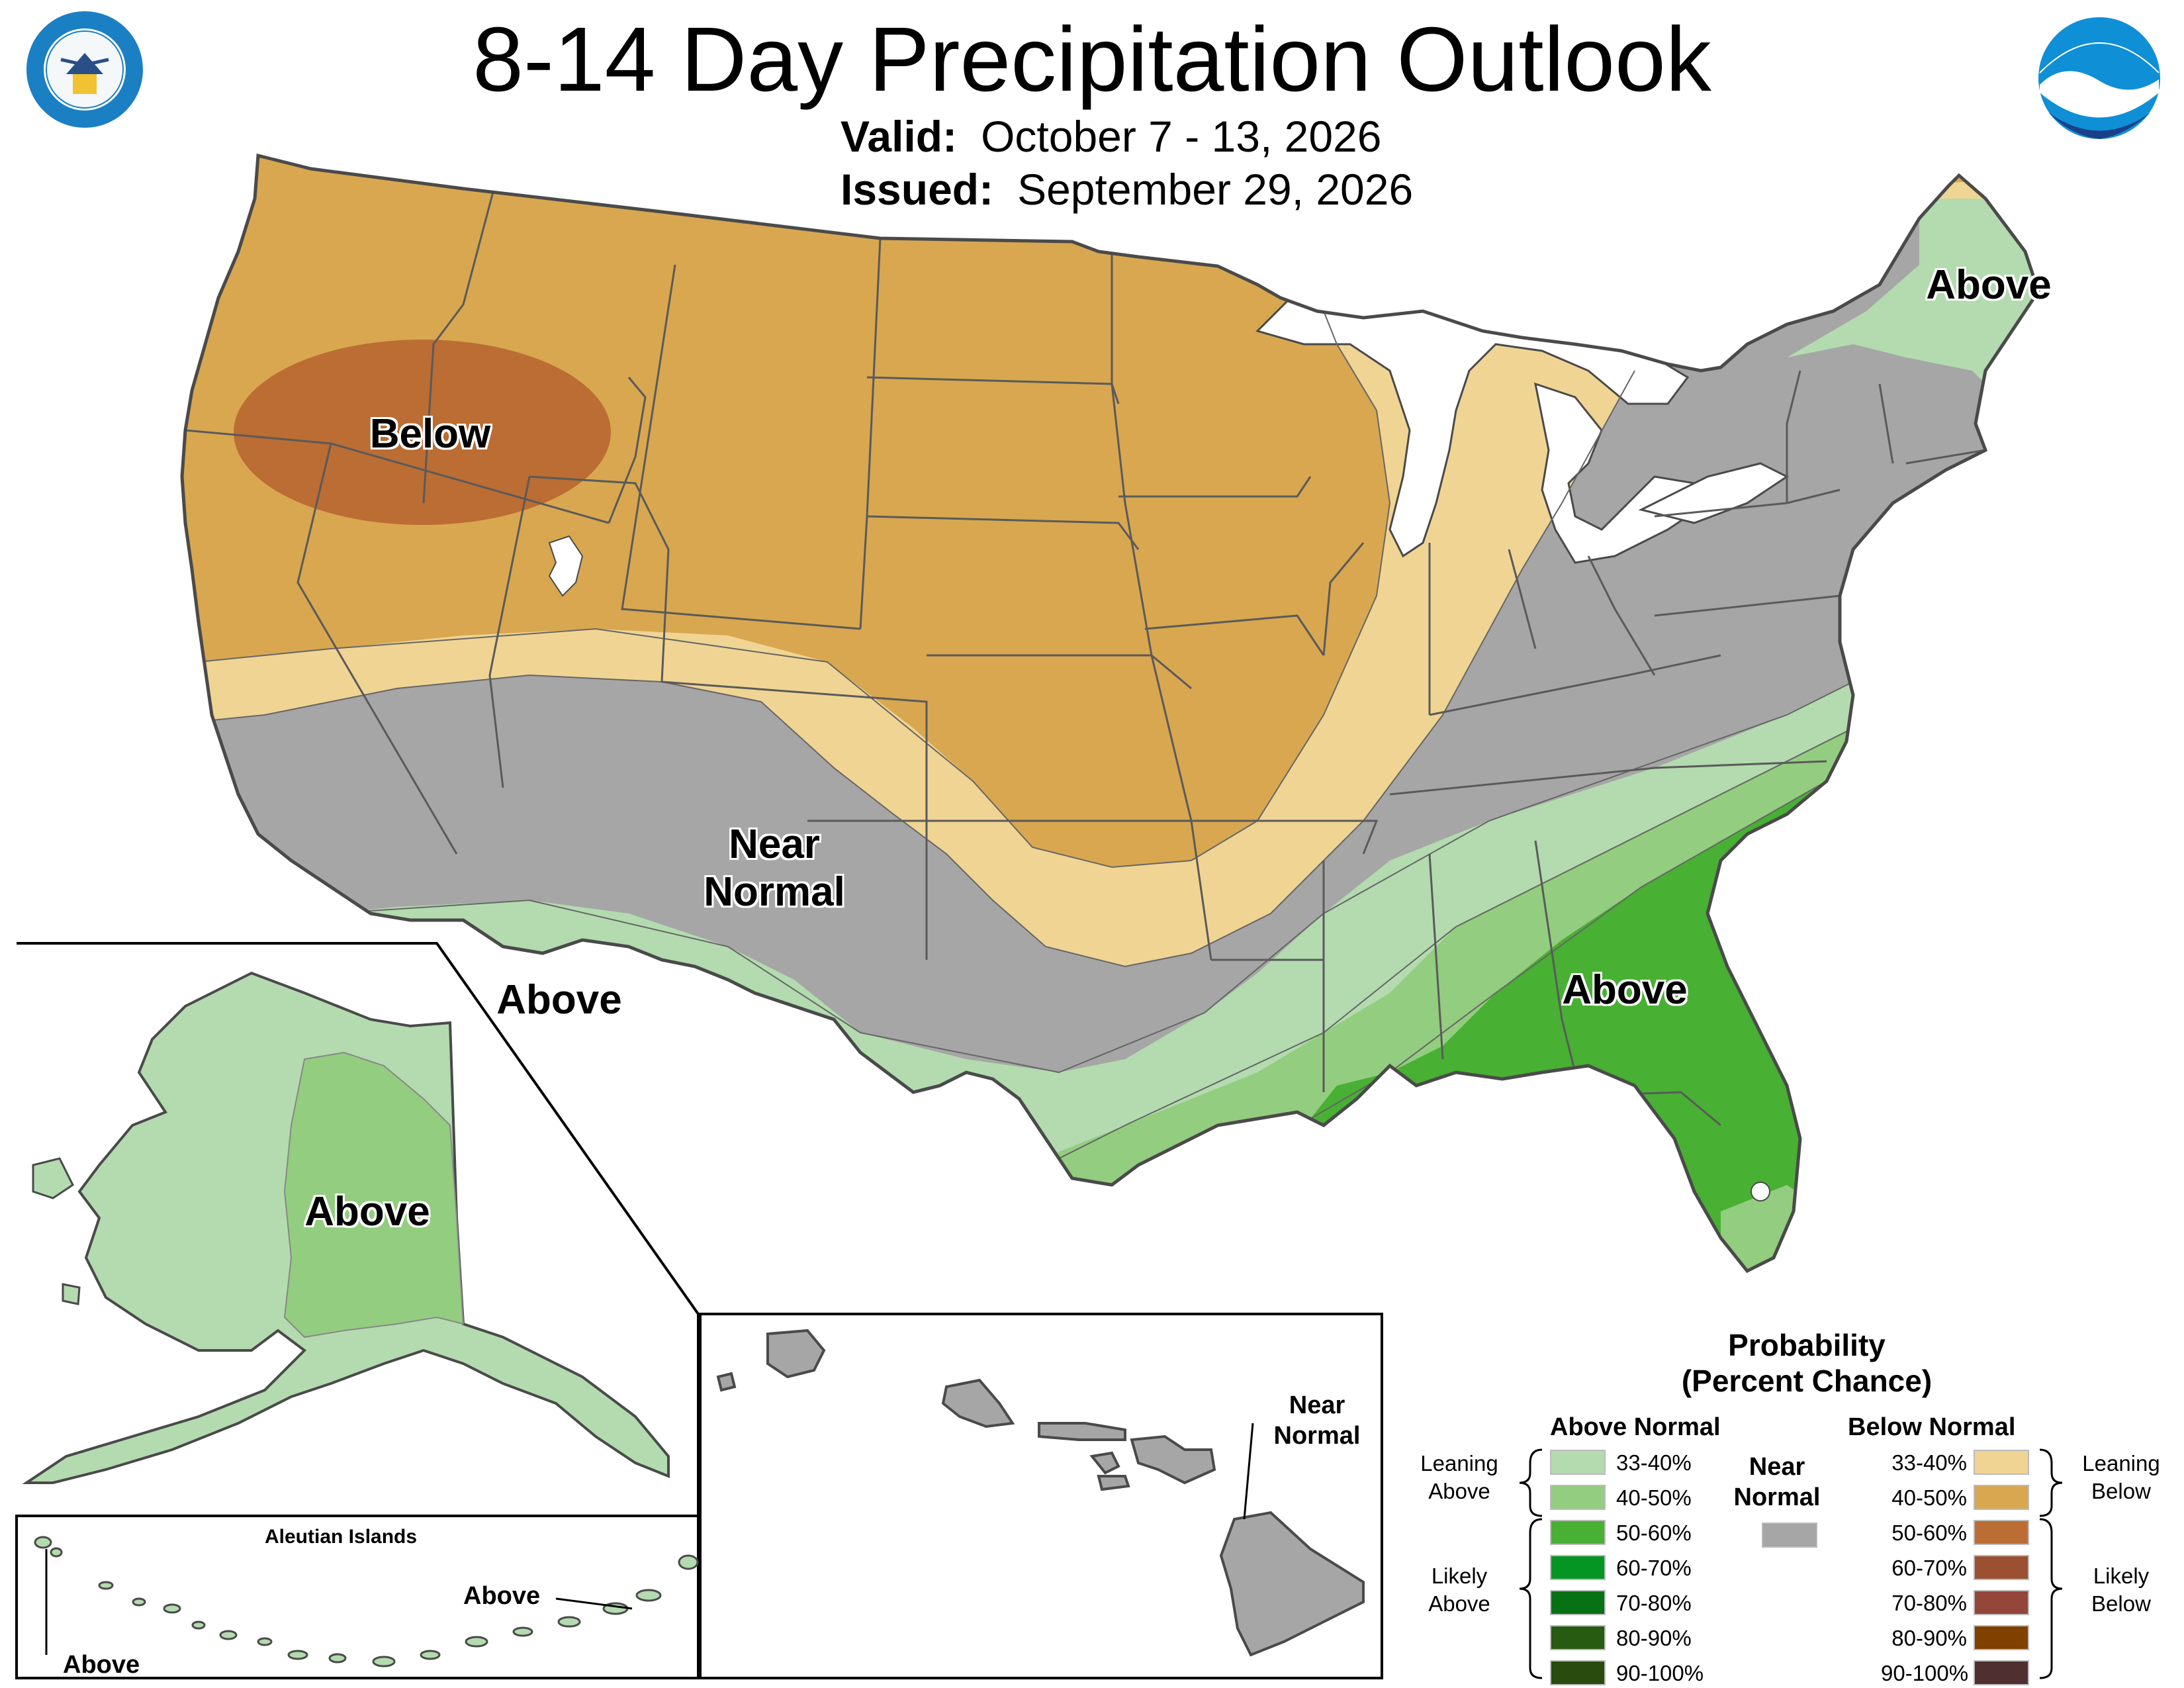  I want to click on near-normal-legend-line2: Normal, so click(1777, 1497).